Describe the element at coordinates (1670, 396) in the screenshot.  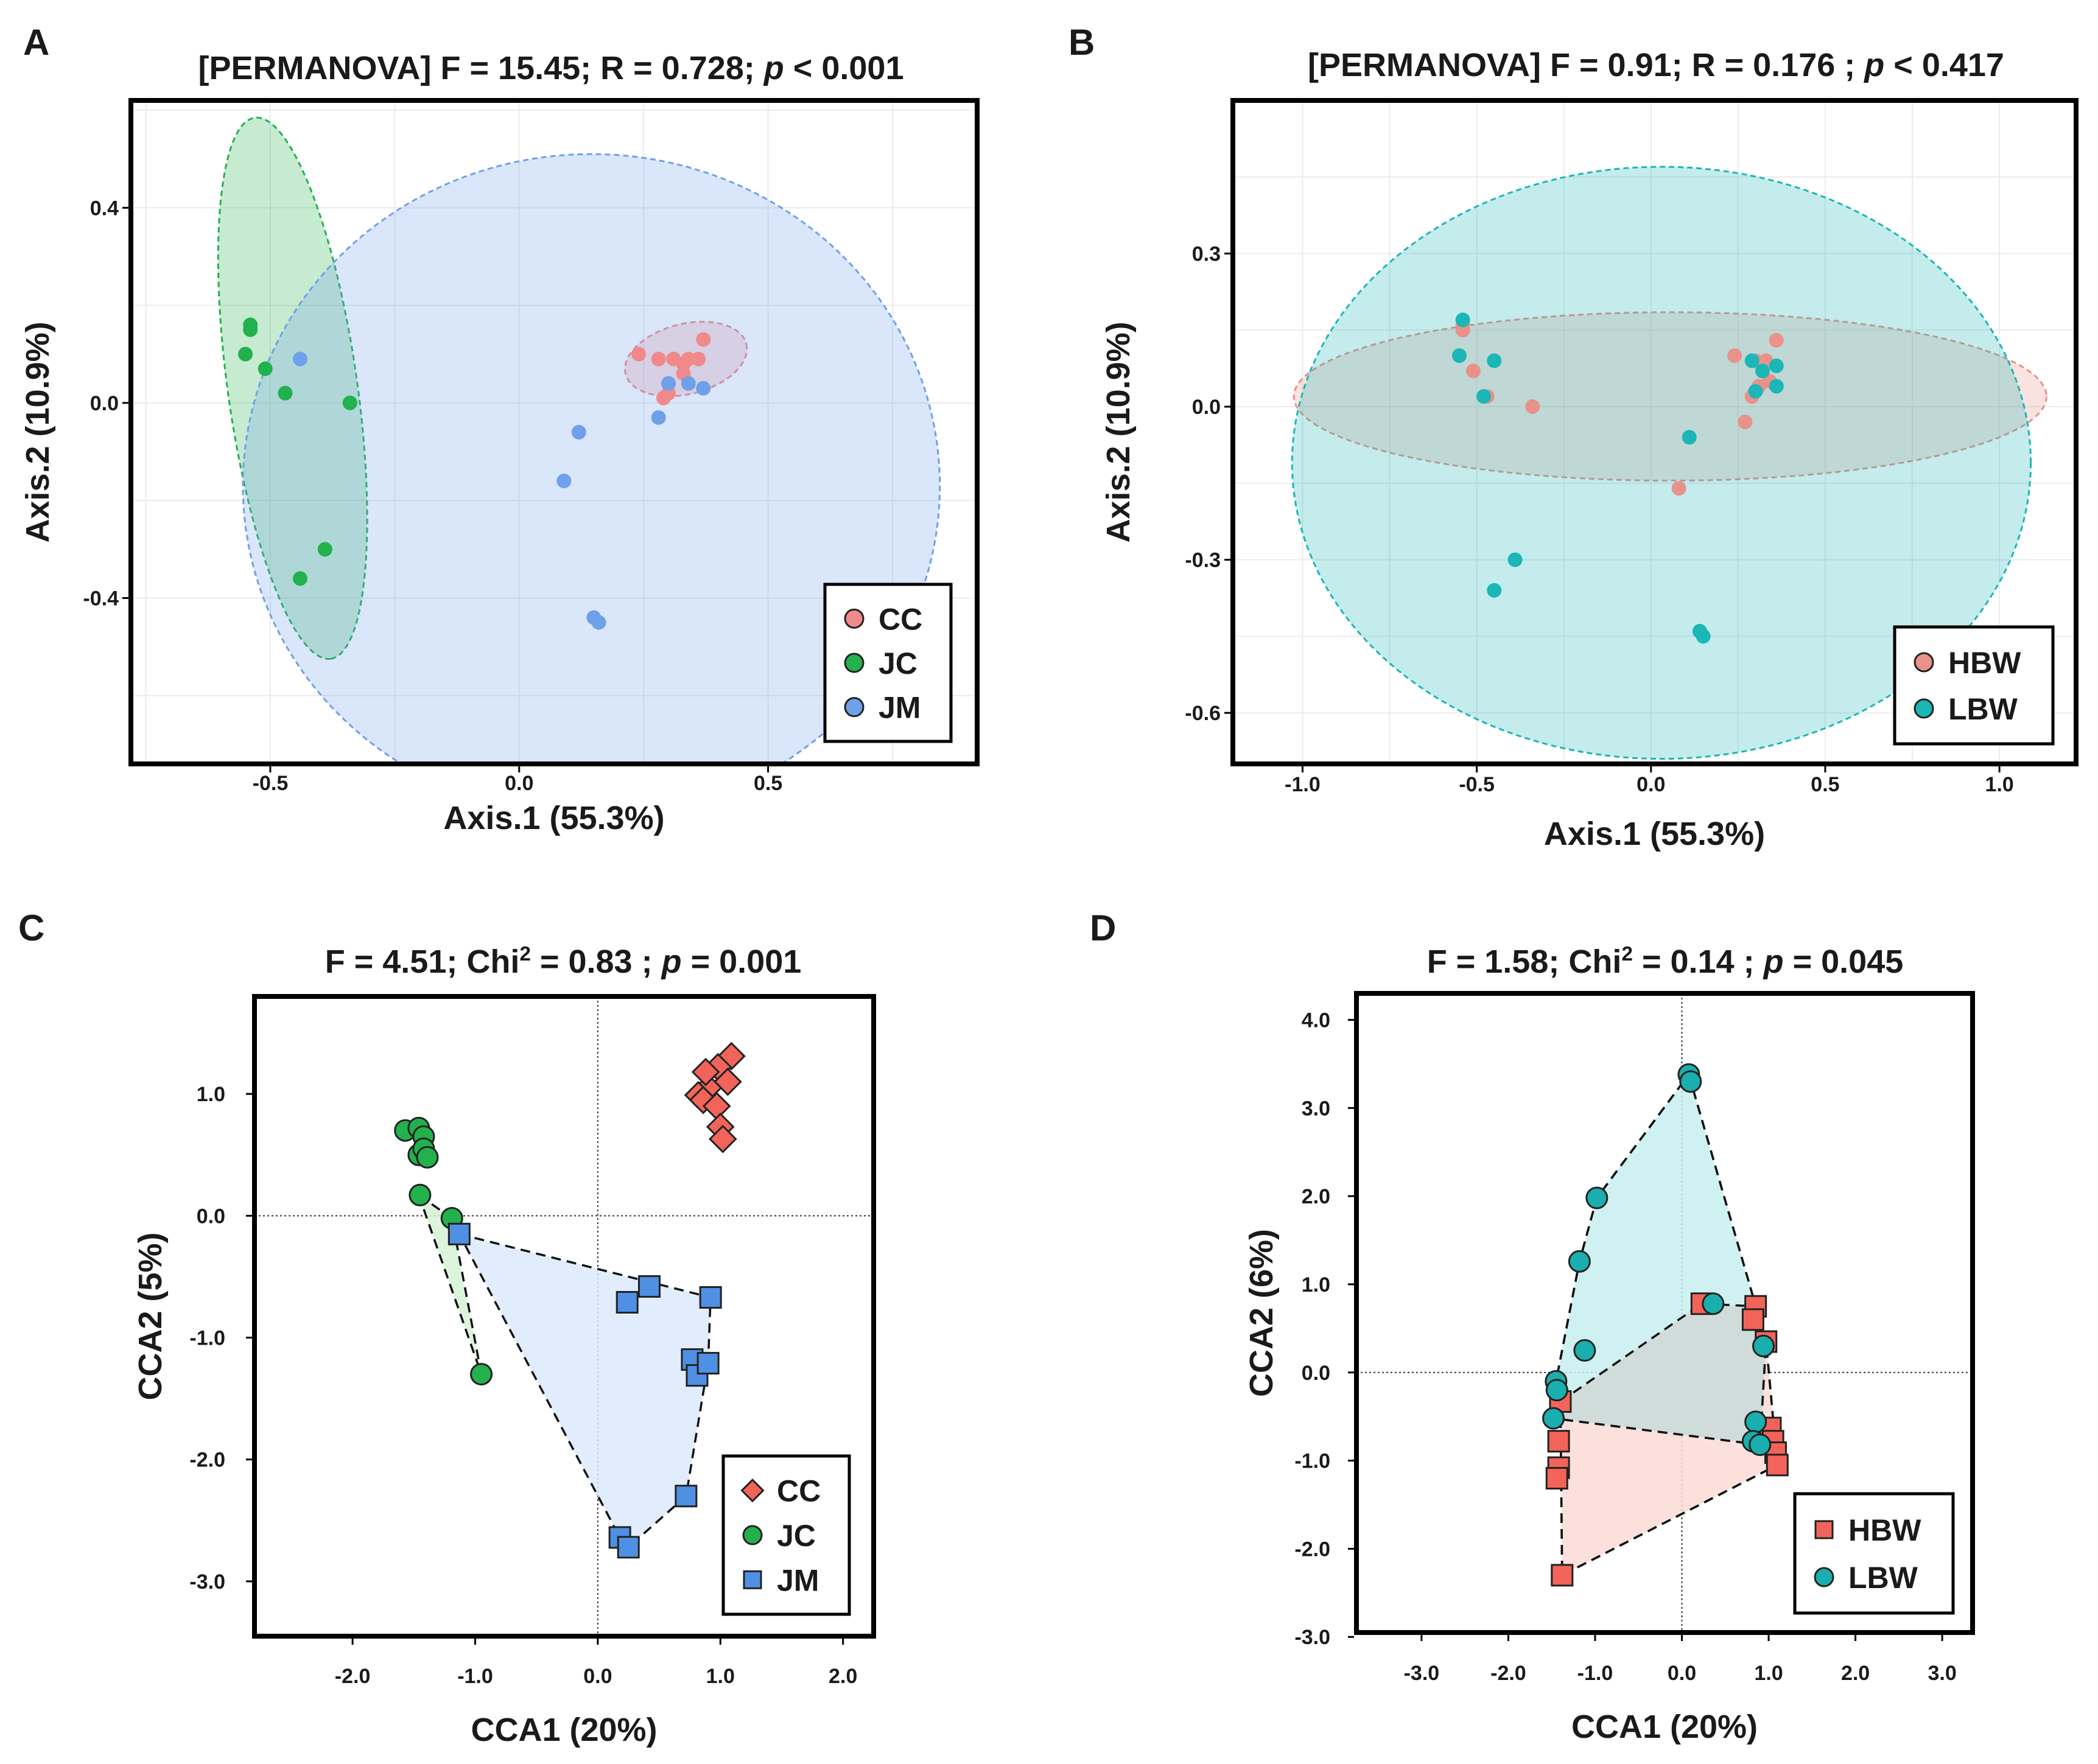
I see `confidence-ellipse-hbw` at that location.